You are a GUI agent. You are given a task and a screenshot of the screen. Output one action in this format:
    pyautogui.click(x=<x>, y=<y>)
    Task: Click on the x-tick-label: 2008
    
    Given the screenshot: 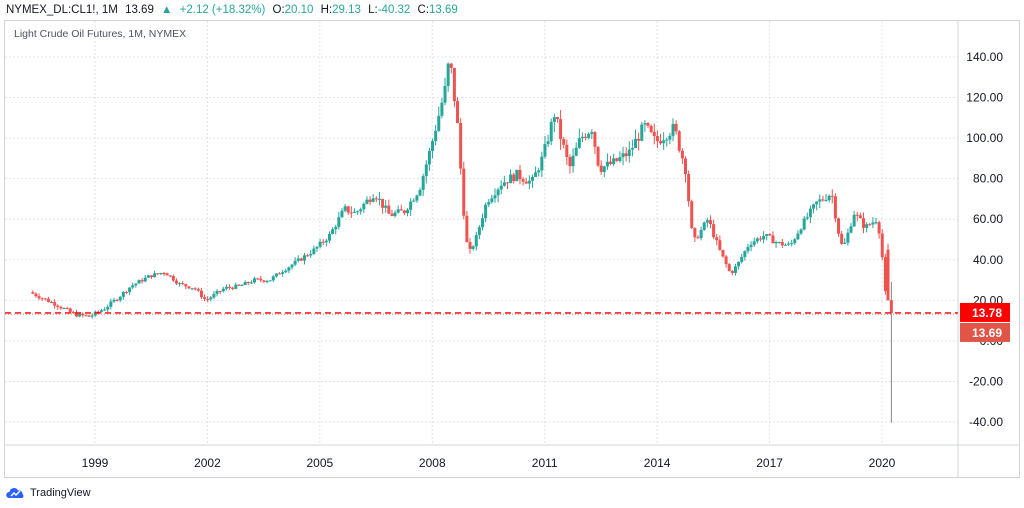 What is the action you would take?
    pyautogui.click(x=432, y=463)
    